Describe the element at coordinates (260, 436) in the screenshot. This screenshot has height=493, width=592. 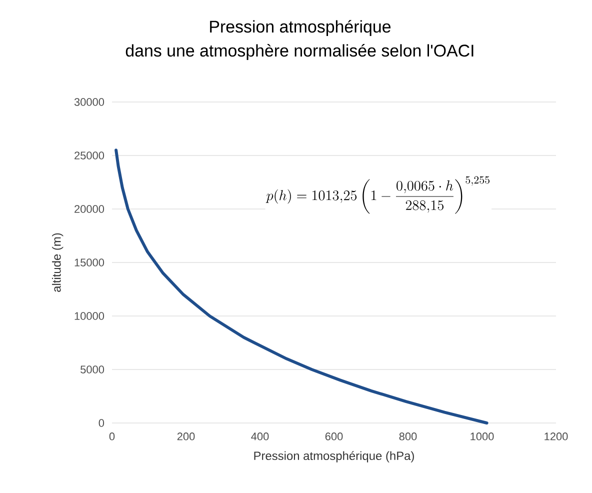
I see `x-tick-label: 400` at that location.